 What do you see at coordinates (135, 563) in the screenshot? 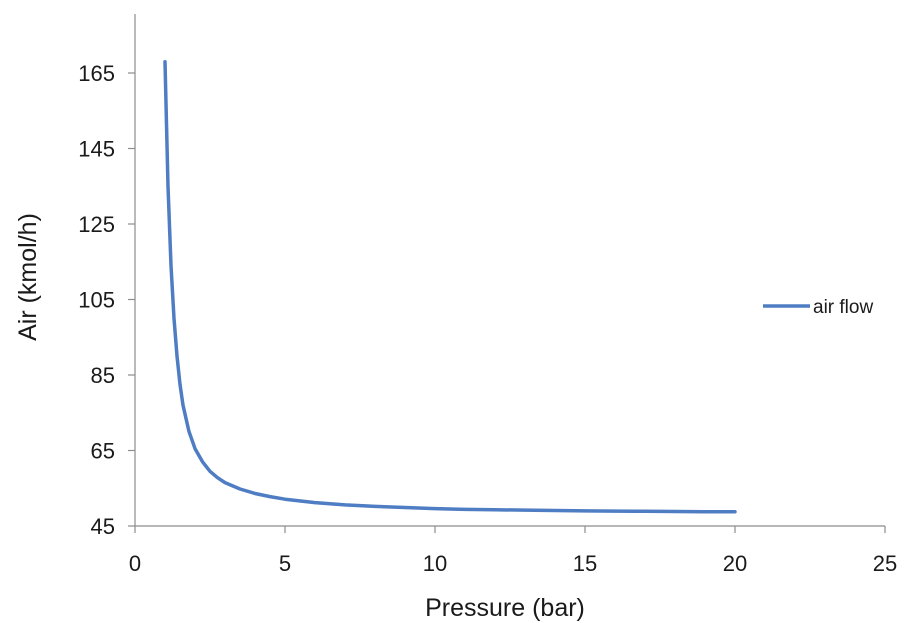
I see `x-tick-label: 0` at bounding box center [135, 563].